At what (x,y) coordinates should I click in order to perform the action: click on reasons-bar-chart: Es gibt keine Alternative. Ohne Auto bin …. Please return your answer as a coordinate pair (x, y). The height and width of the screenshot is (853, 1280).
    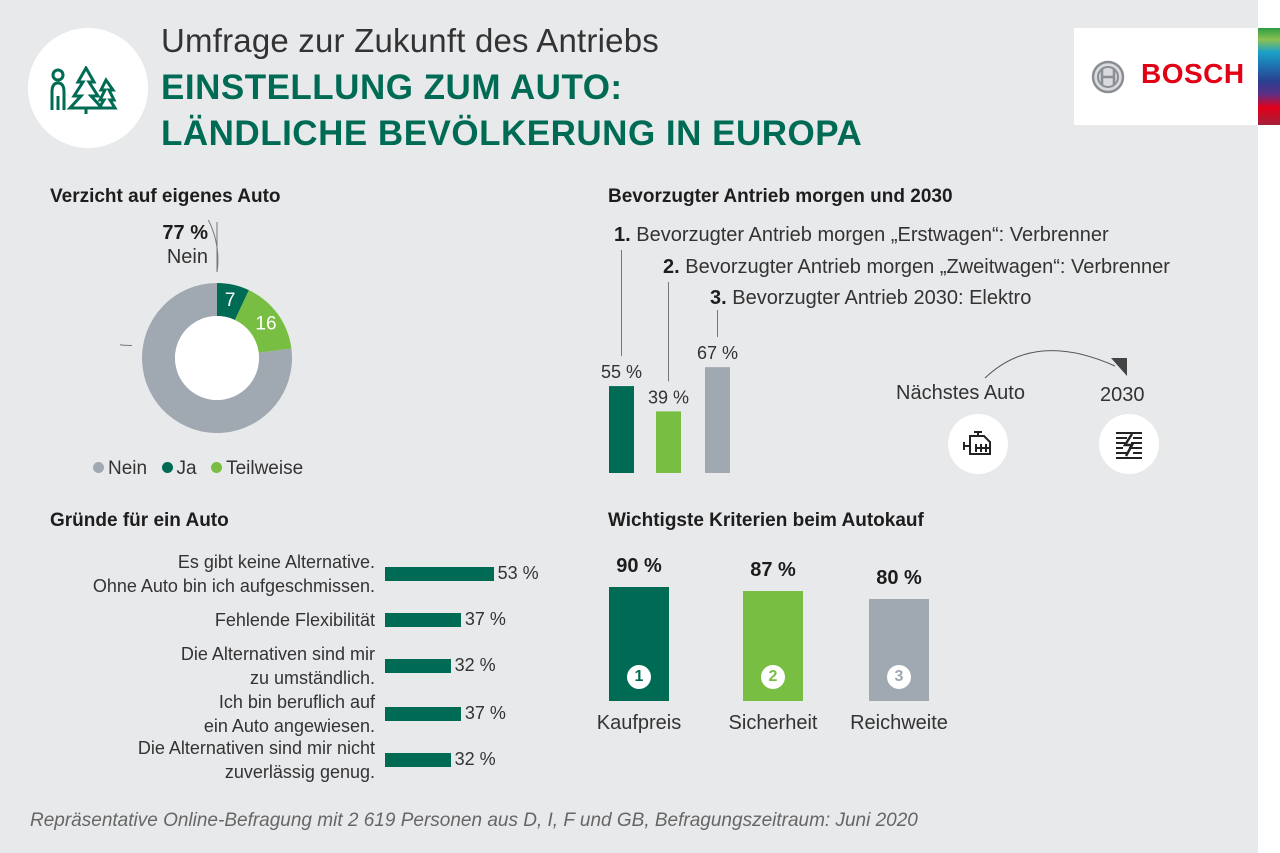
    Looking at the image, I should click on (300, 670).